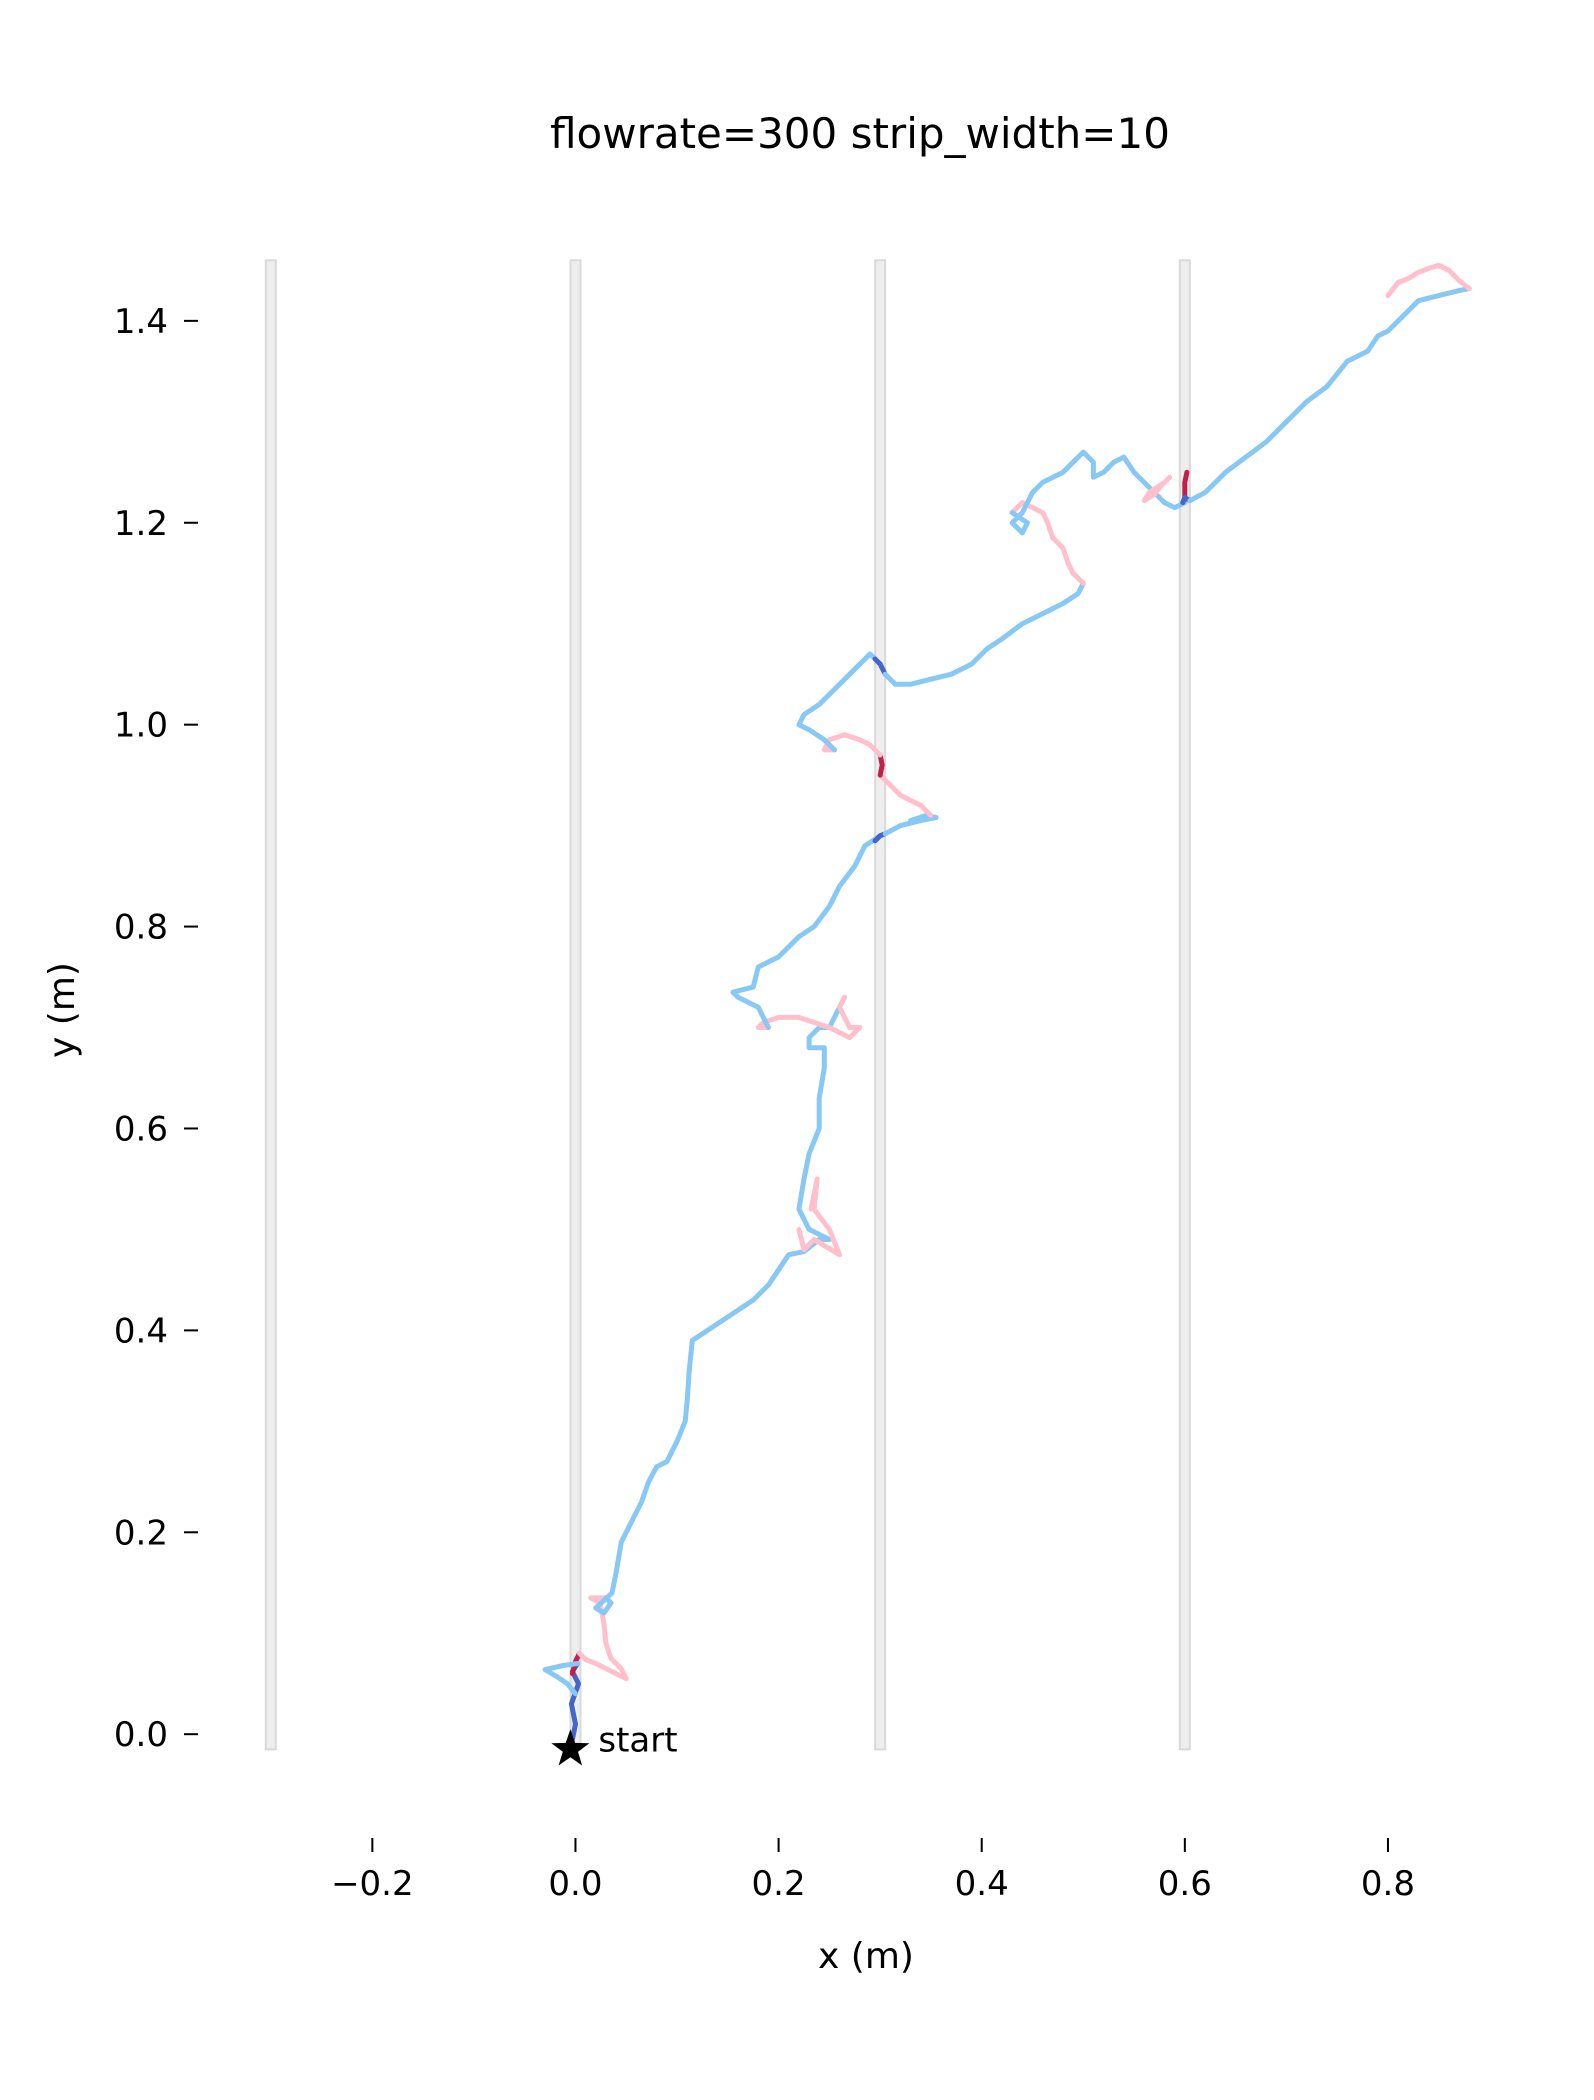  I want to click on start-marker-layer: start, so click(614, 1743).